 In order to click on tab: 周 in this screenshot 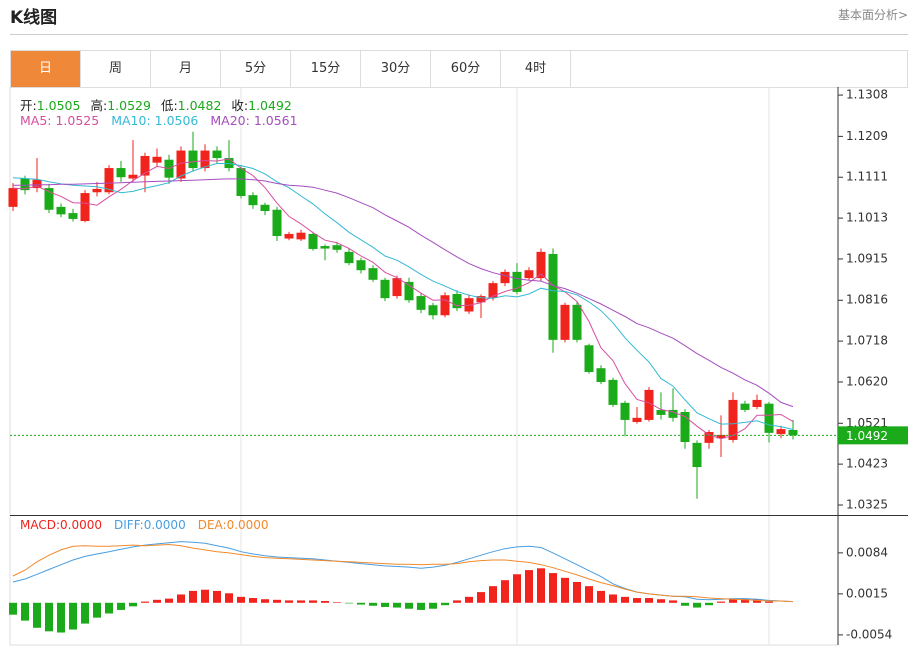, I will do `click(116, 69)`.